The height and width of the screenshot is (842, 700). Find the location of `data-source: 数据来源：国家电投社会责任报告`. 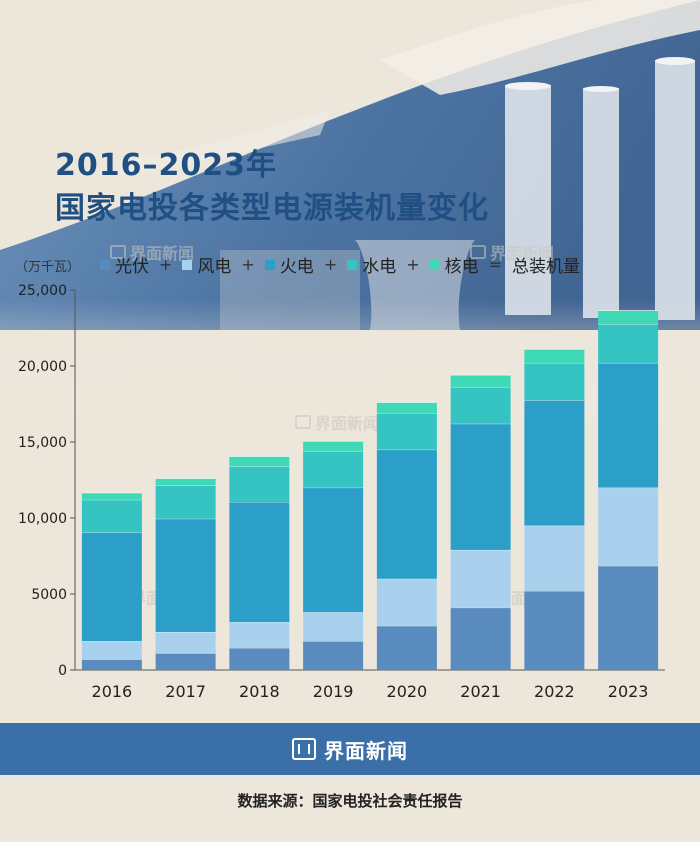

data-source: 数据来源：国家电投社会责任报告 is located at coordinates (350, 801).